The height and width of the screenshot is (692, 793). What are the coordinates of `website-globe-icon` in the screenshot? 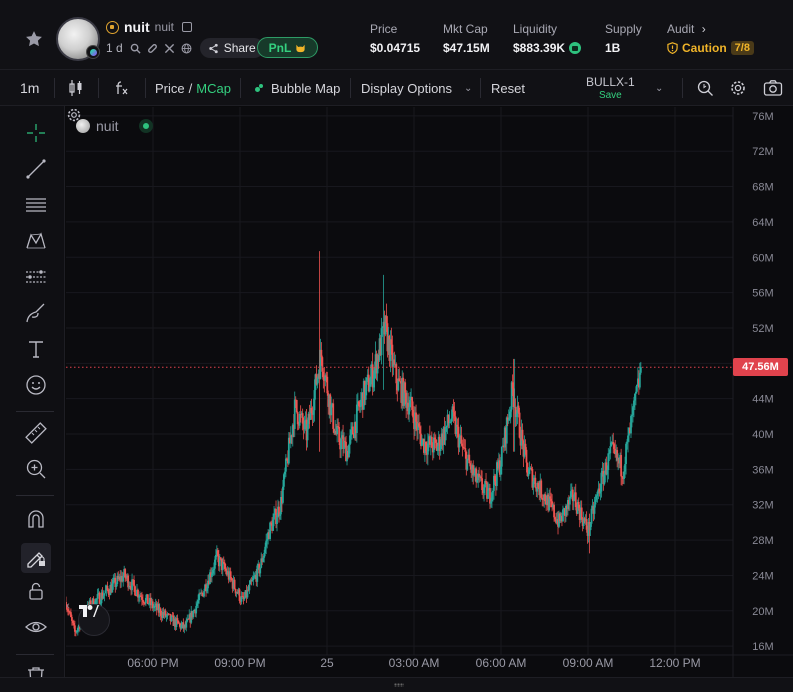 It's located at (186, 48).